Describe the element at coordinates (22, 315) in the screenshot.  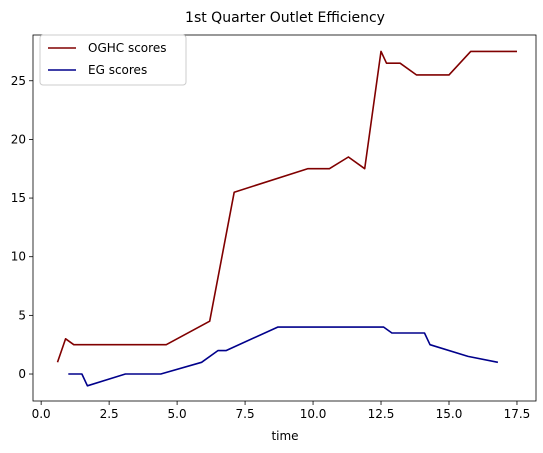
I see `y-tick-label: 5` at that location.